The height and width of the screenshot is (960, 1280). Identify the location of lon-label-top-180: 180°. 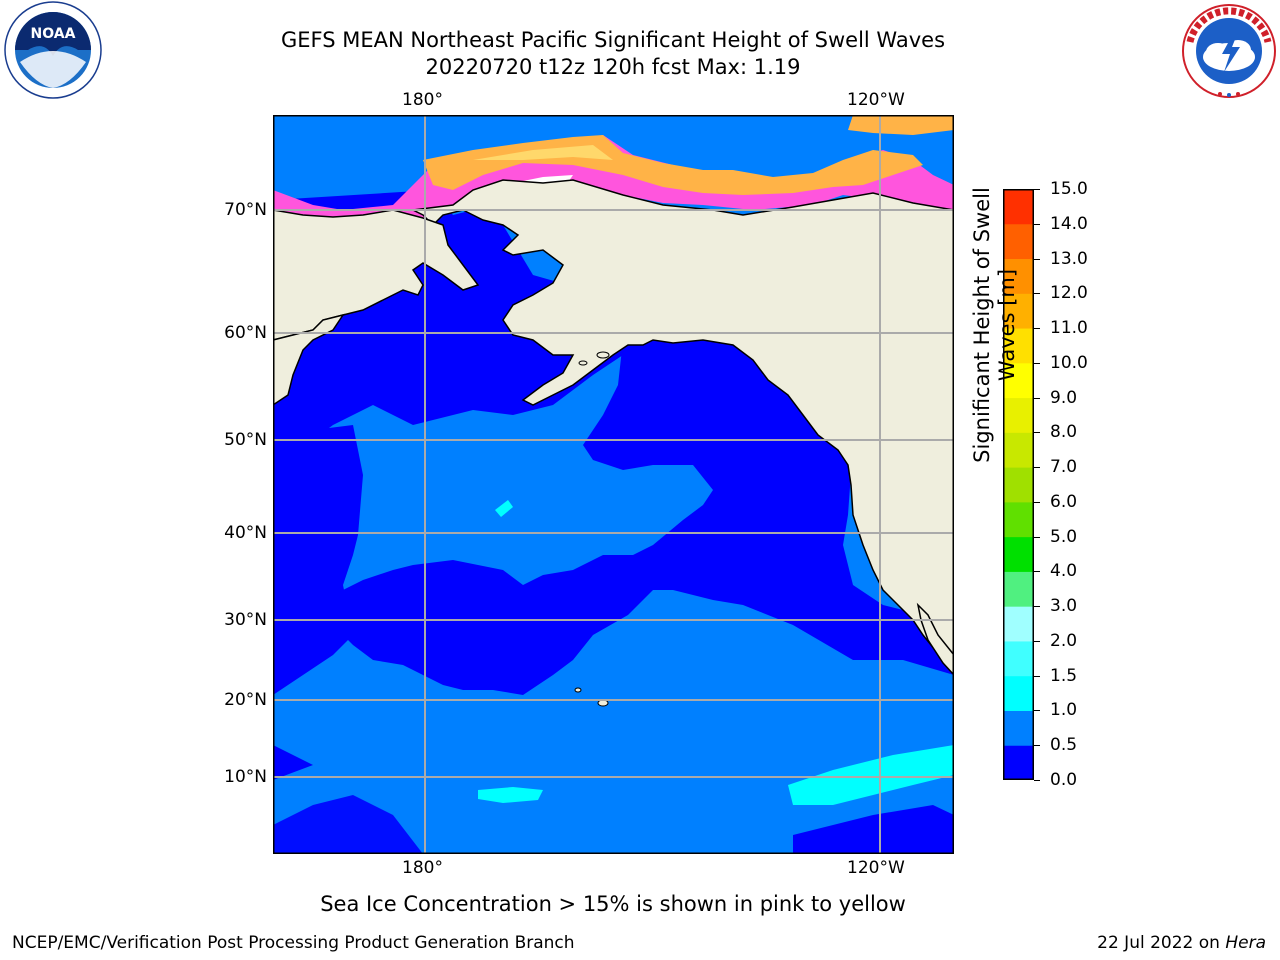
(422, 100).